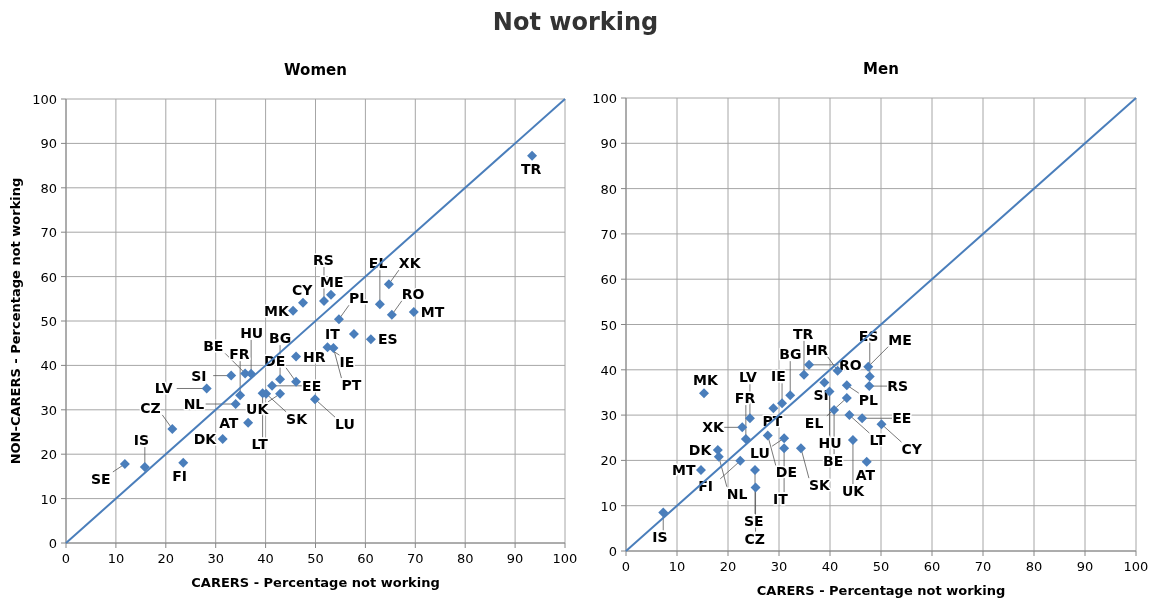  What do you see at coordinates (15, 321) in the screenshot?
I see `y-axis-title: NON-CARERS - Percentage not working` at bounding box center [15, 321].